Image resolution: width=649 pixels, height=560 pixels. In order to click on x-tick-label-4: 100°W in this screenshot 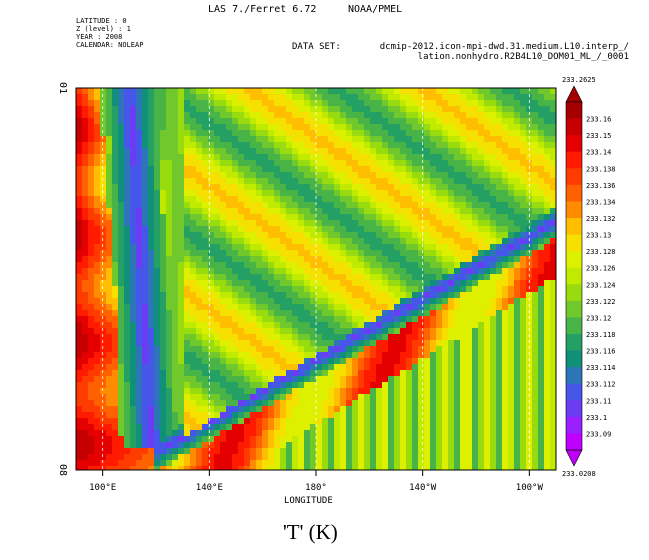, I will do `click(530, 488)`.